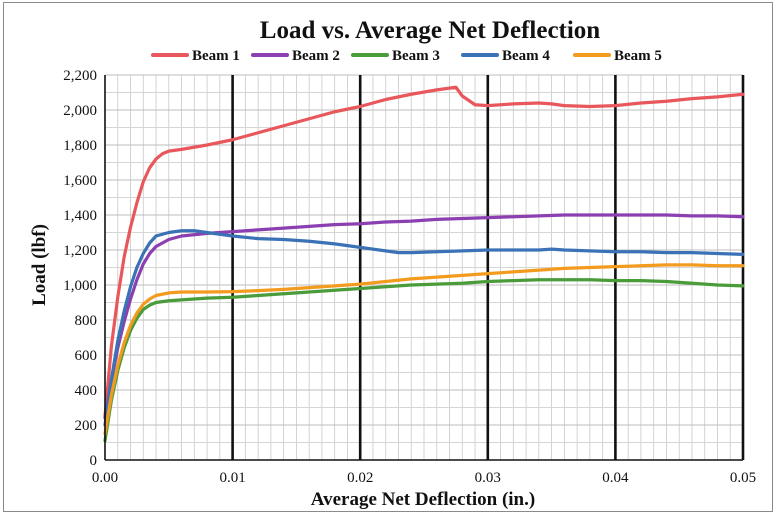  I want to click on y-tick-label: 0, so click(94, 461).